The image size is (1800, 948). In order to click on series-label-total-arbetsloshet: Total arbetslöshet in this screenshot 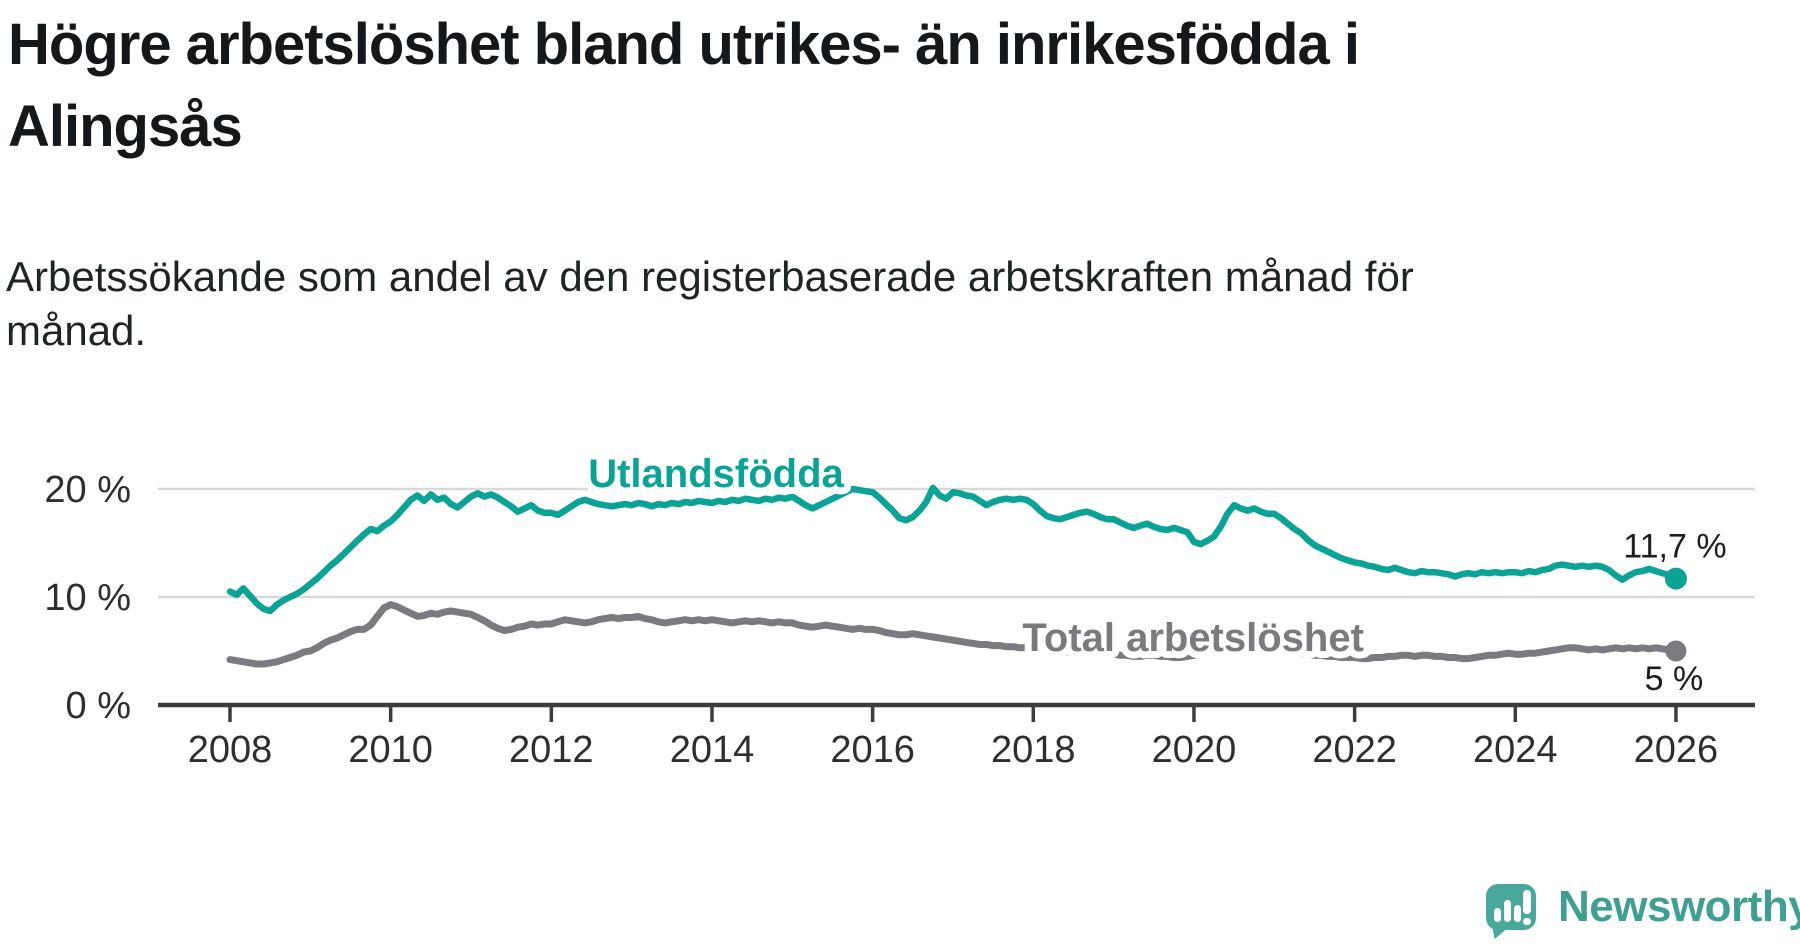, I will do `click(1193, 638)`.